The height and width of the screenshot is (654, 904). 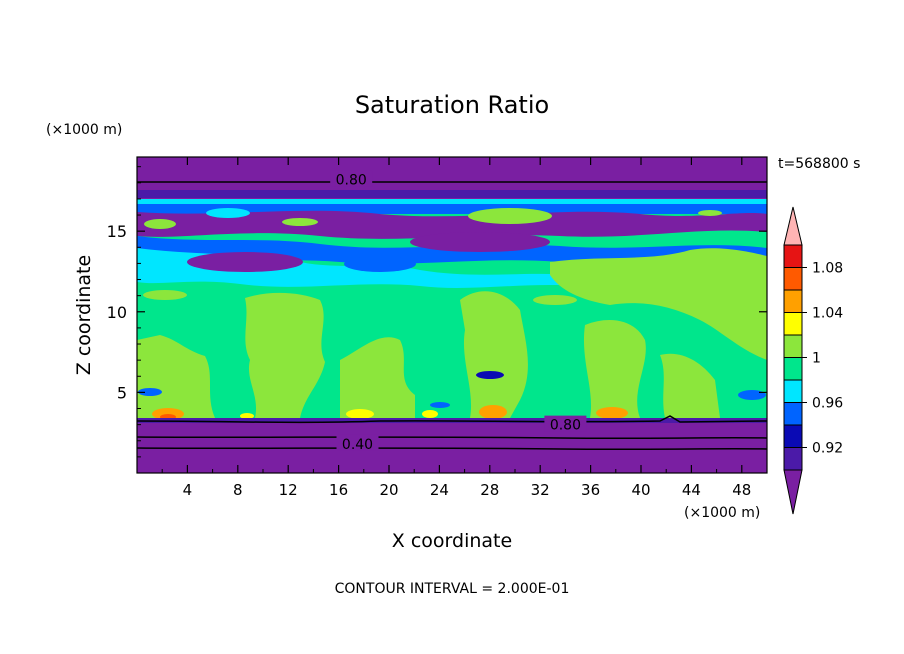 What do you see at coordinates (816, 359) in the screenshot?
I see `colorbar-tick-label: 1` at bounding box center [816, 359].